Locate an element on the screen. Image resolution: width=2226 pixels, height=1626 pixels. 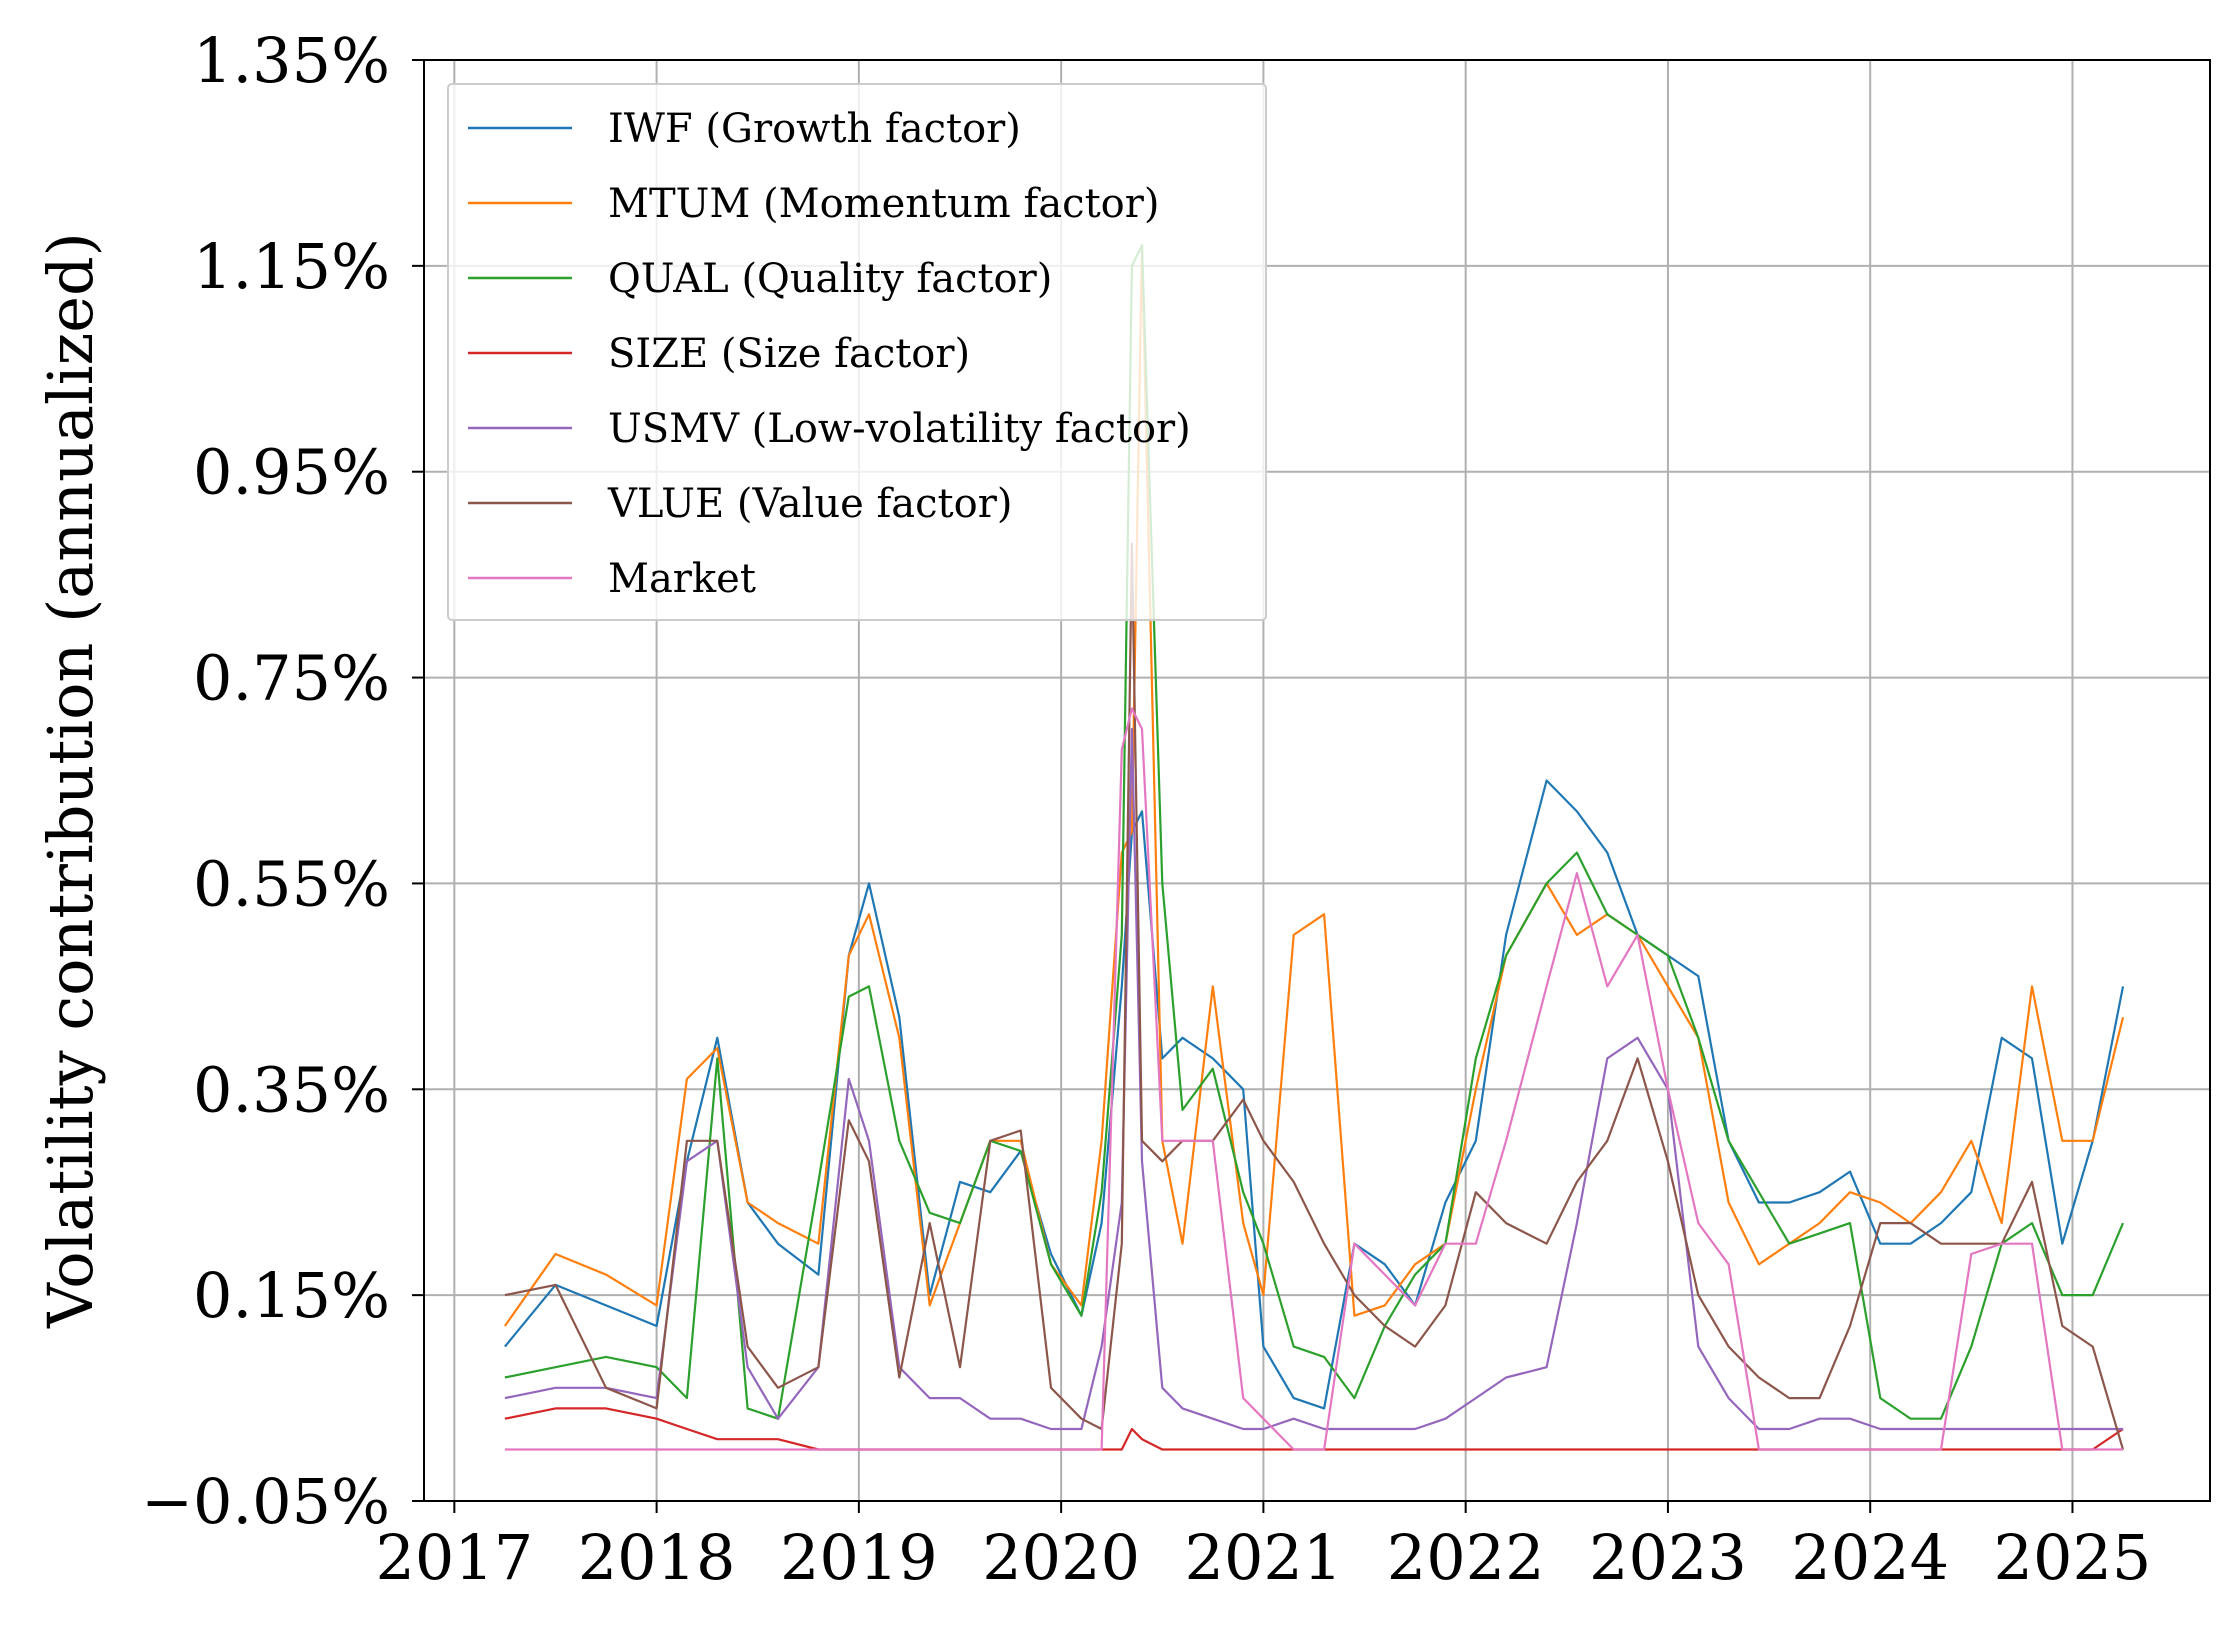
legend-label: QUAL (Quality factor) is located at coordinates (830, 279).